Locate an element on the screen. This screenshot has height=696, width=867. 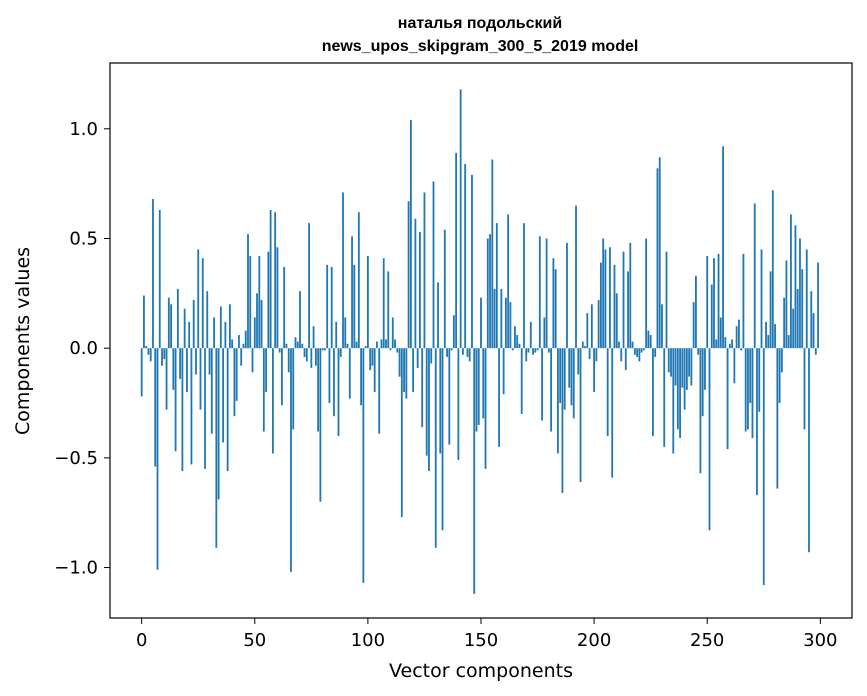
y-axis-ticks: −1.0 −0.5 0.0 0.5 1.0 is located at coordinates (82, 349).